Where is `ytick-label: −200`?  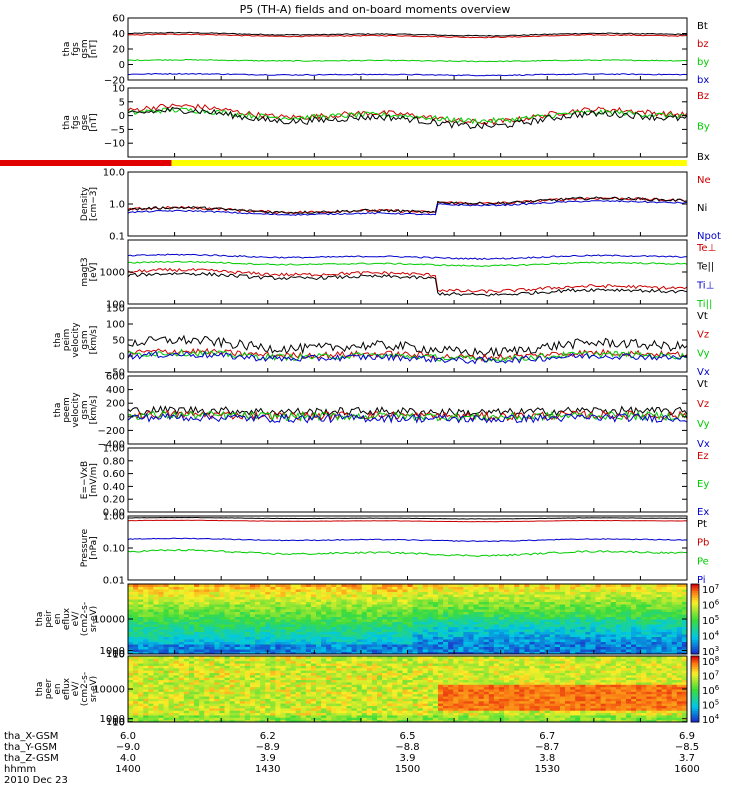
ytick-label: −200 is located at coordinates (111, 431).